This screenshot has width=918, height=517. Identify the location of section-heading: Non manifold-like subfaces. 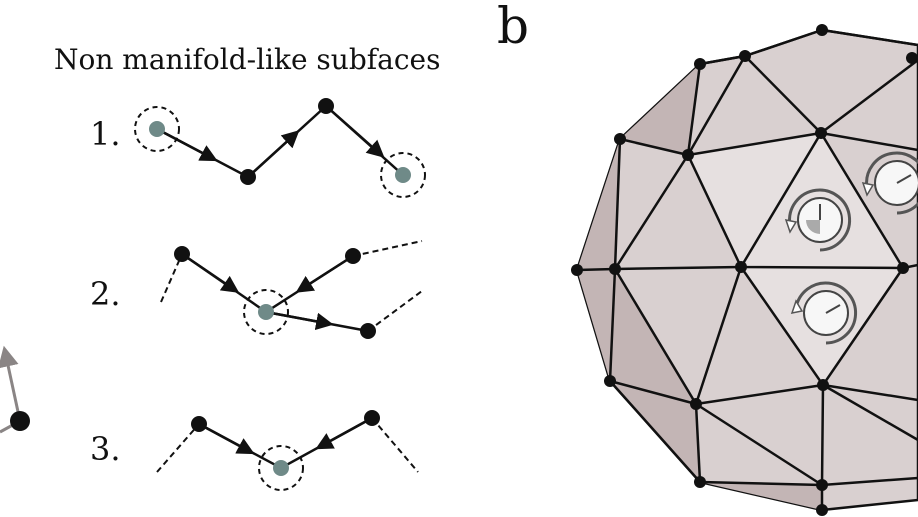
(247, 59).